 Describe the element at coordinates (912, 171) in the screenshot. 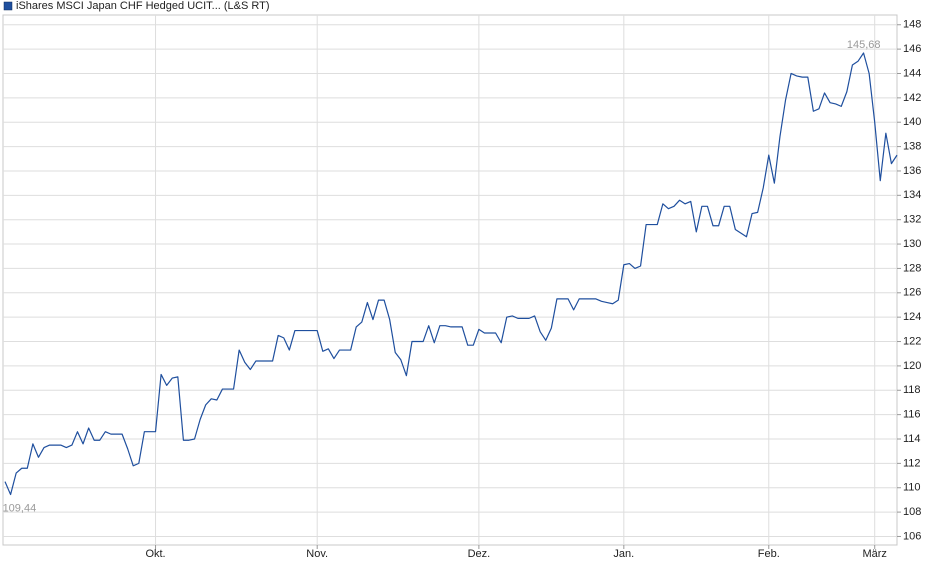

I see `y-tick-label: 136` at that location.